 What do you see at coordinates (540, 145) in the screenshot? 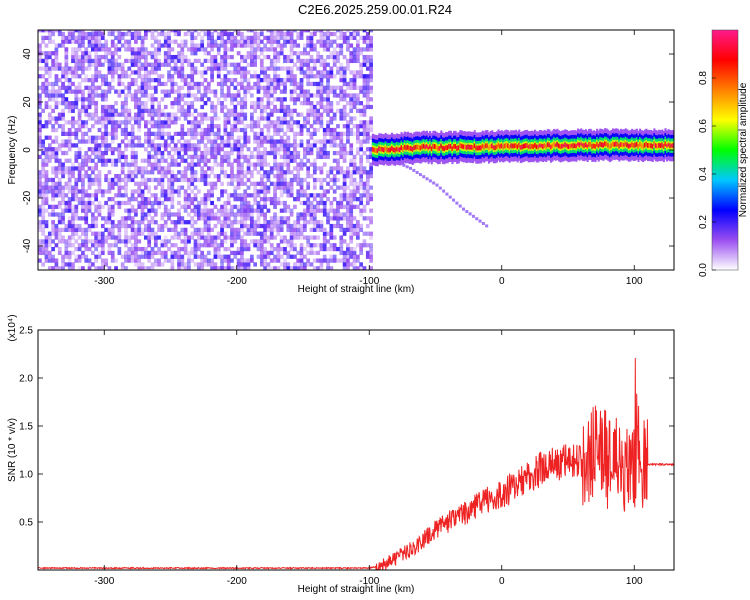
I see `band-peak-cell` at bounding box center [540, 145].